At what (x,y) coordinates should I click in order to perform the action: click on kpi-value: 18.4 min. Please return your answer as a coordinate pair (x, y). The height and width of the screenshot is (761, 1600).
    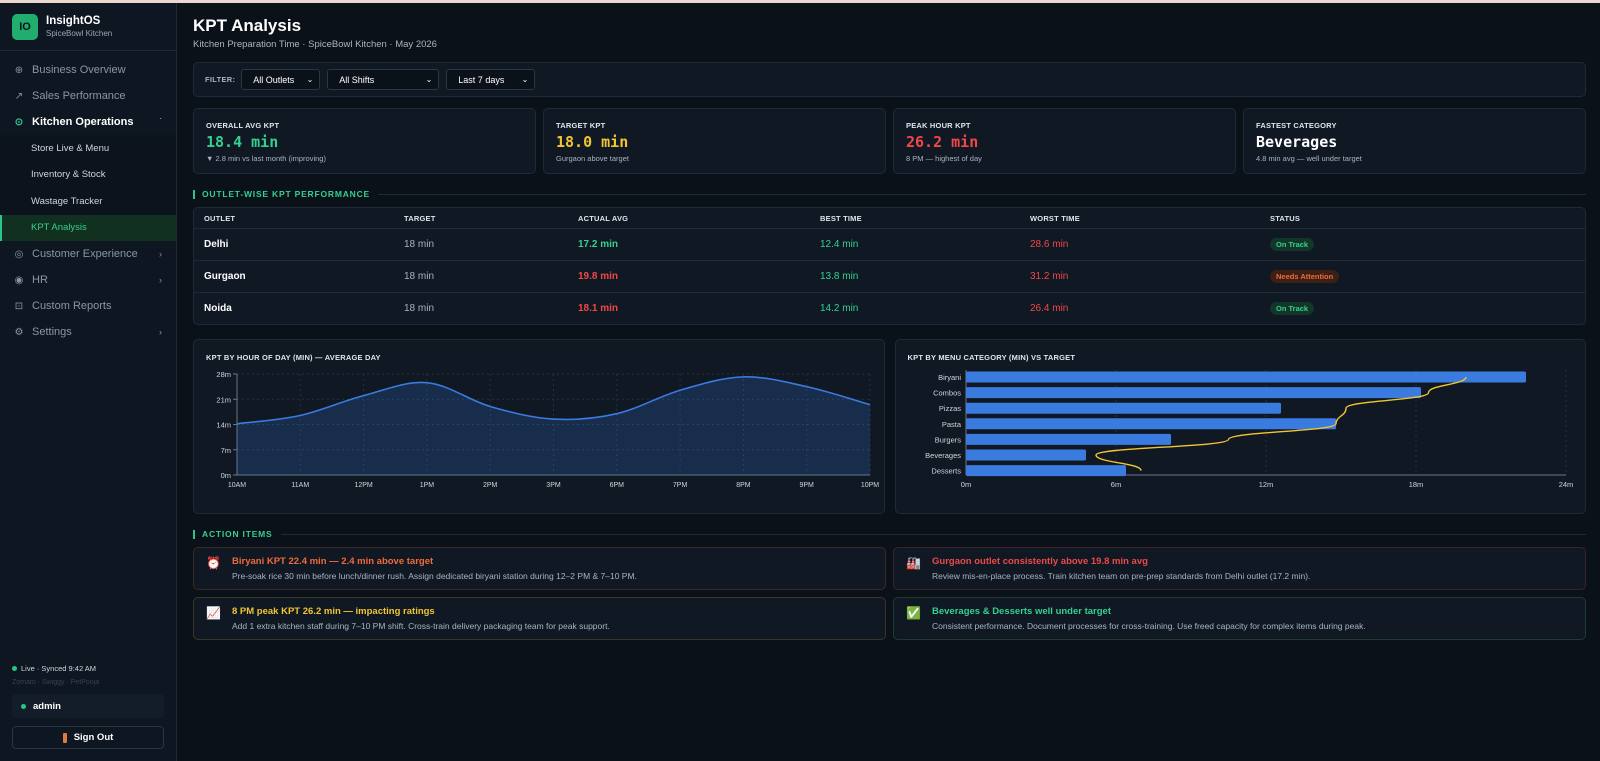
    Looking at the image, I should click on (242, 142).